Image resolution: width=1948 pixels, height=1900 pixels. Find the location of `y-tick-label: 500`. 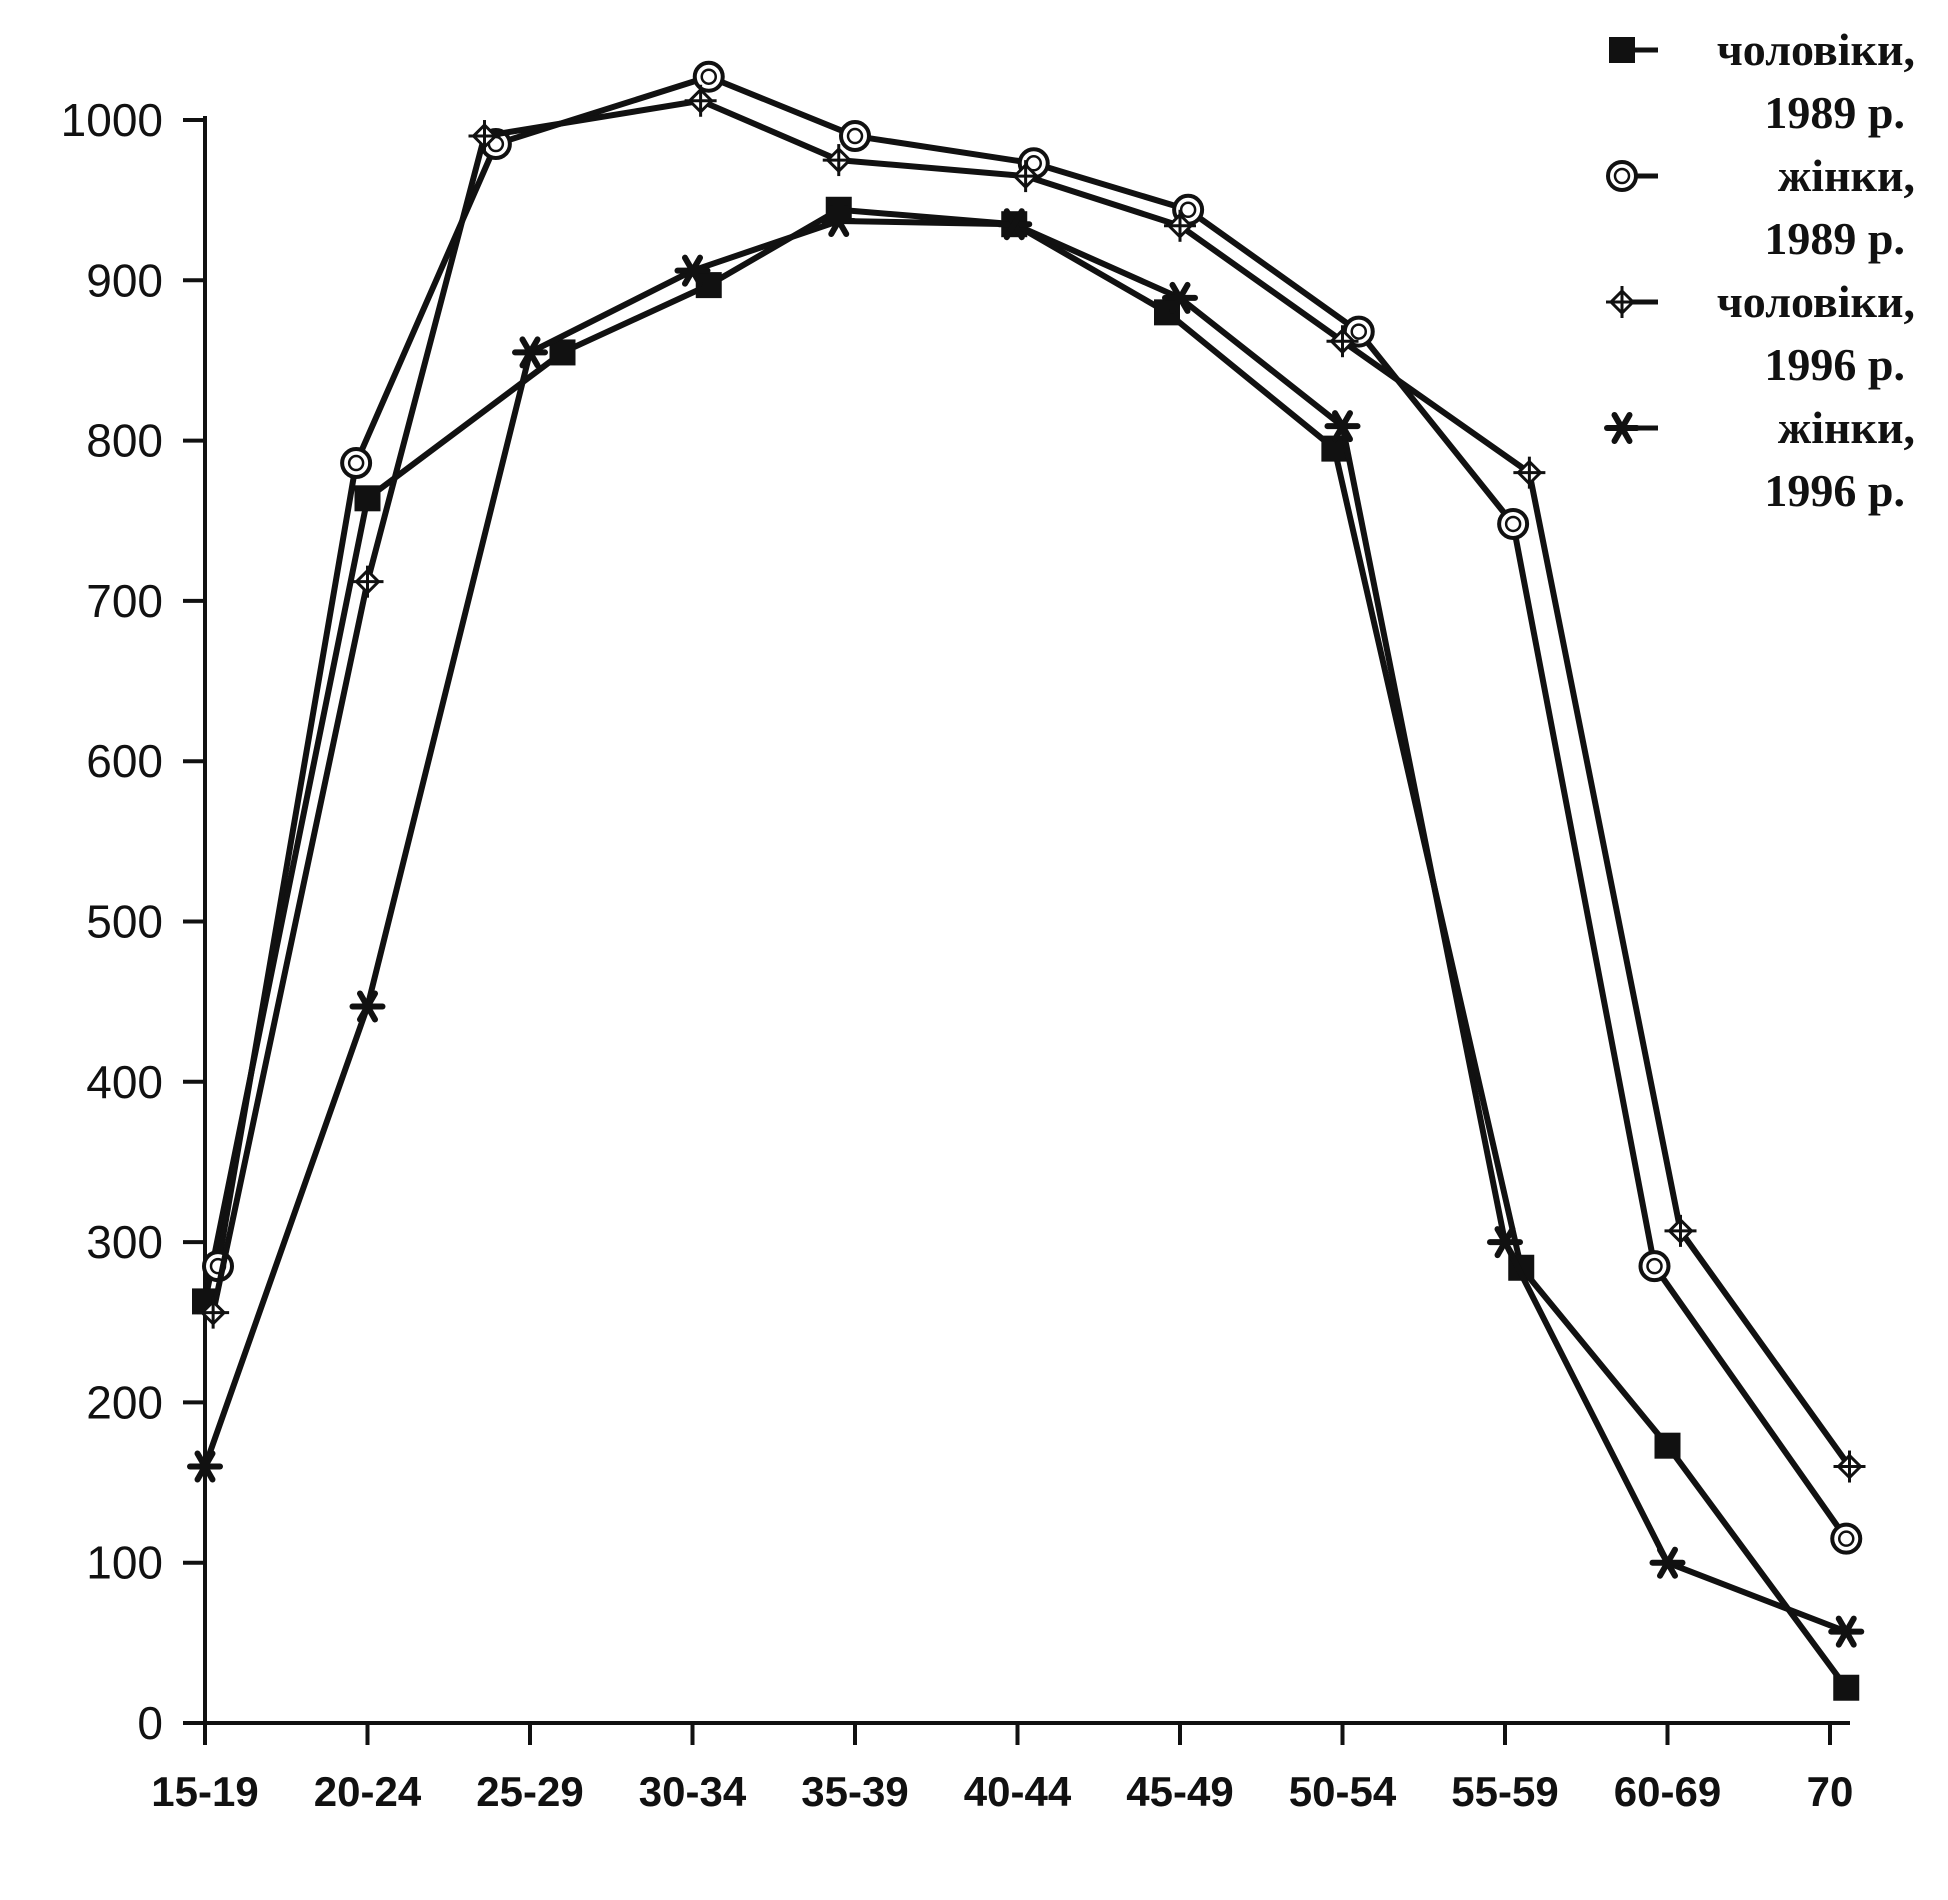

y-tick-label: 500 is located at coordinates (124, 922).